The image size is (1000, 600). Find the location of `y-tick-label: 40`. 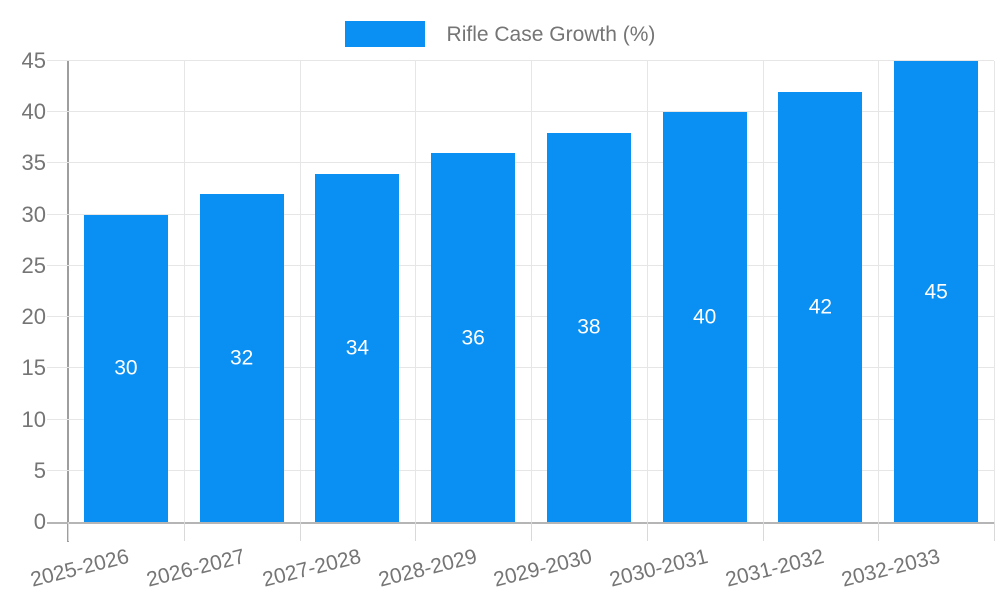

y-tick-label: 40 is located at coordinates (33, 112).